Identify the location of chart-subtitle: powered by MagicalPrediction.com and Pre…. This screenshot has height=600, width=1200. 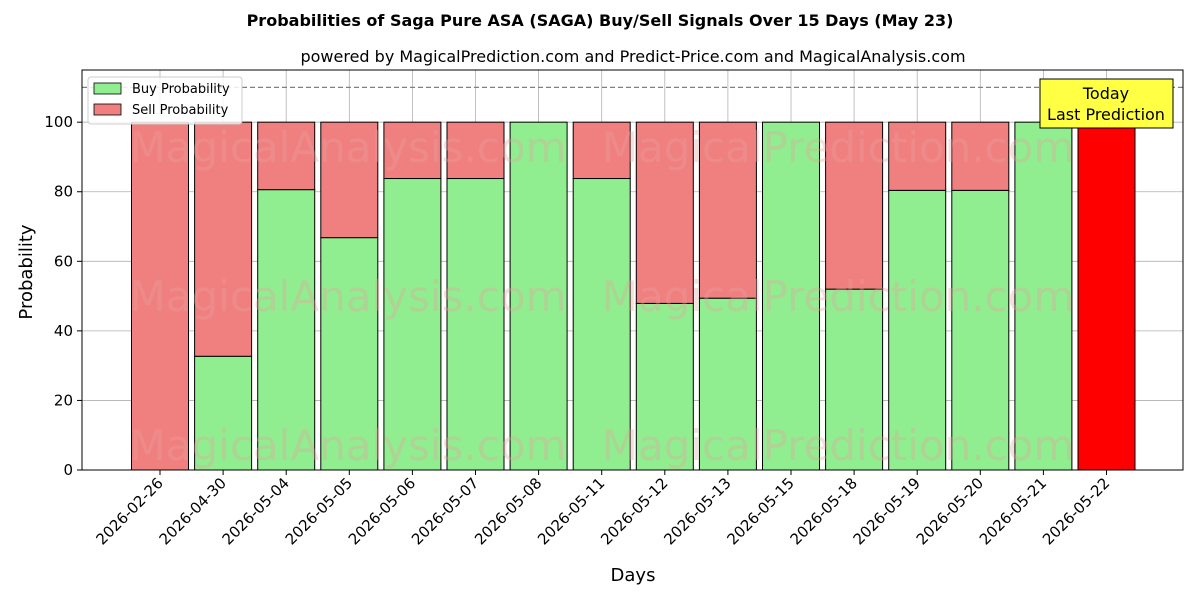
(632, 56).